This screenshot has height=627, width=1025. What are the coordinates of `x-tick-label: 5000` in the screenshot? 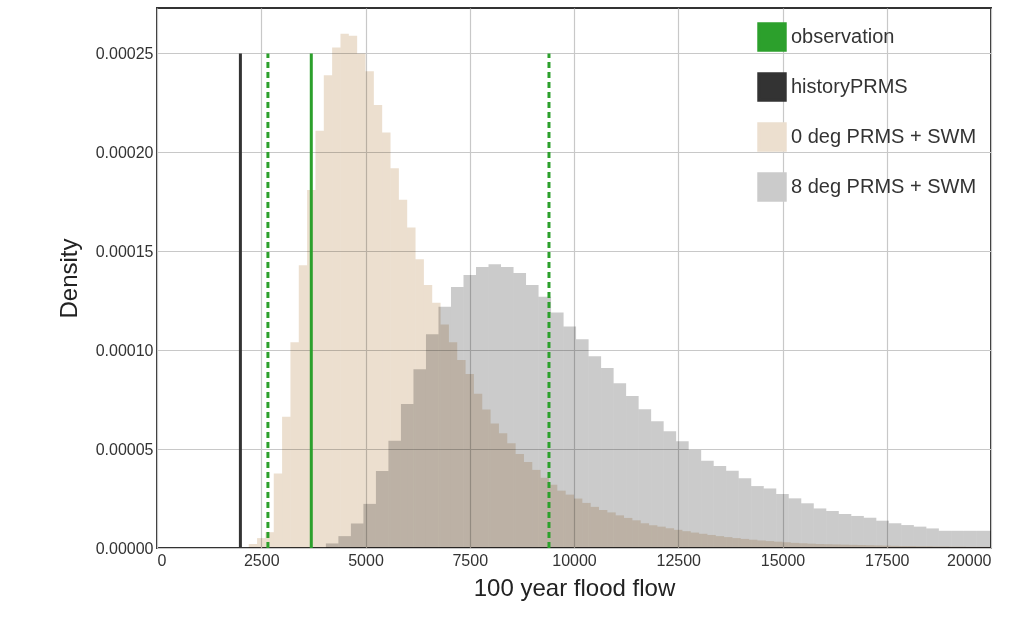 It's located at (366, 560).